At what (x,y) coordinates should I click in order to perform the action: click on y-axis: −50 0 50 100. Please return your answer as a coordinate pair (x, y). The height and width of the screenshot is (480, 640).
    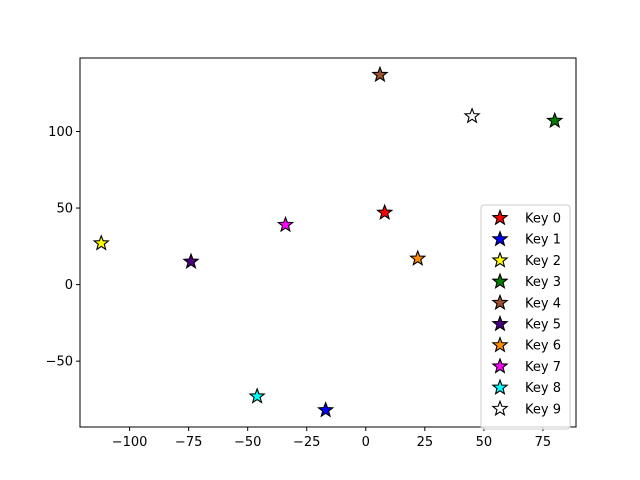
    Looking at the image, I should click on (63, 247).